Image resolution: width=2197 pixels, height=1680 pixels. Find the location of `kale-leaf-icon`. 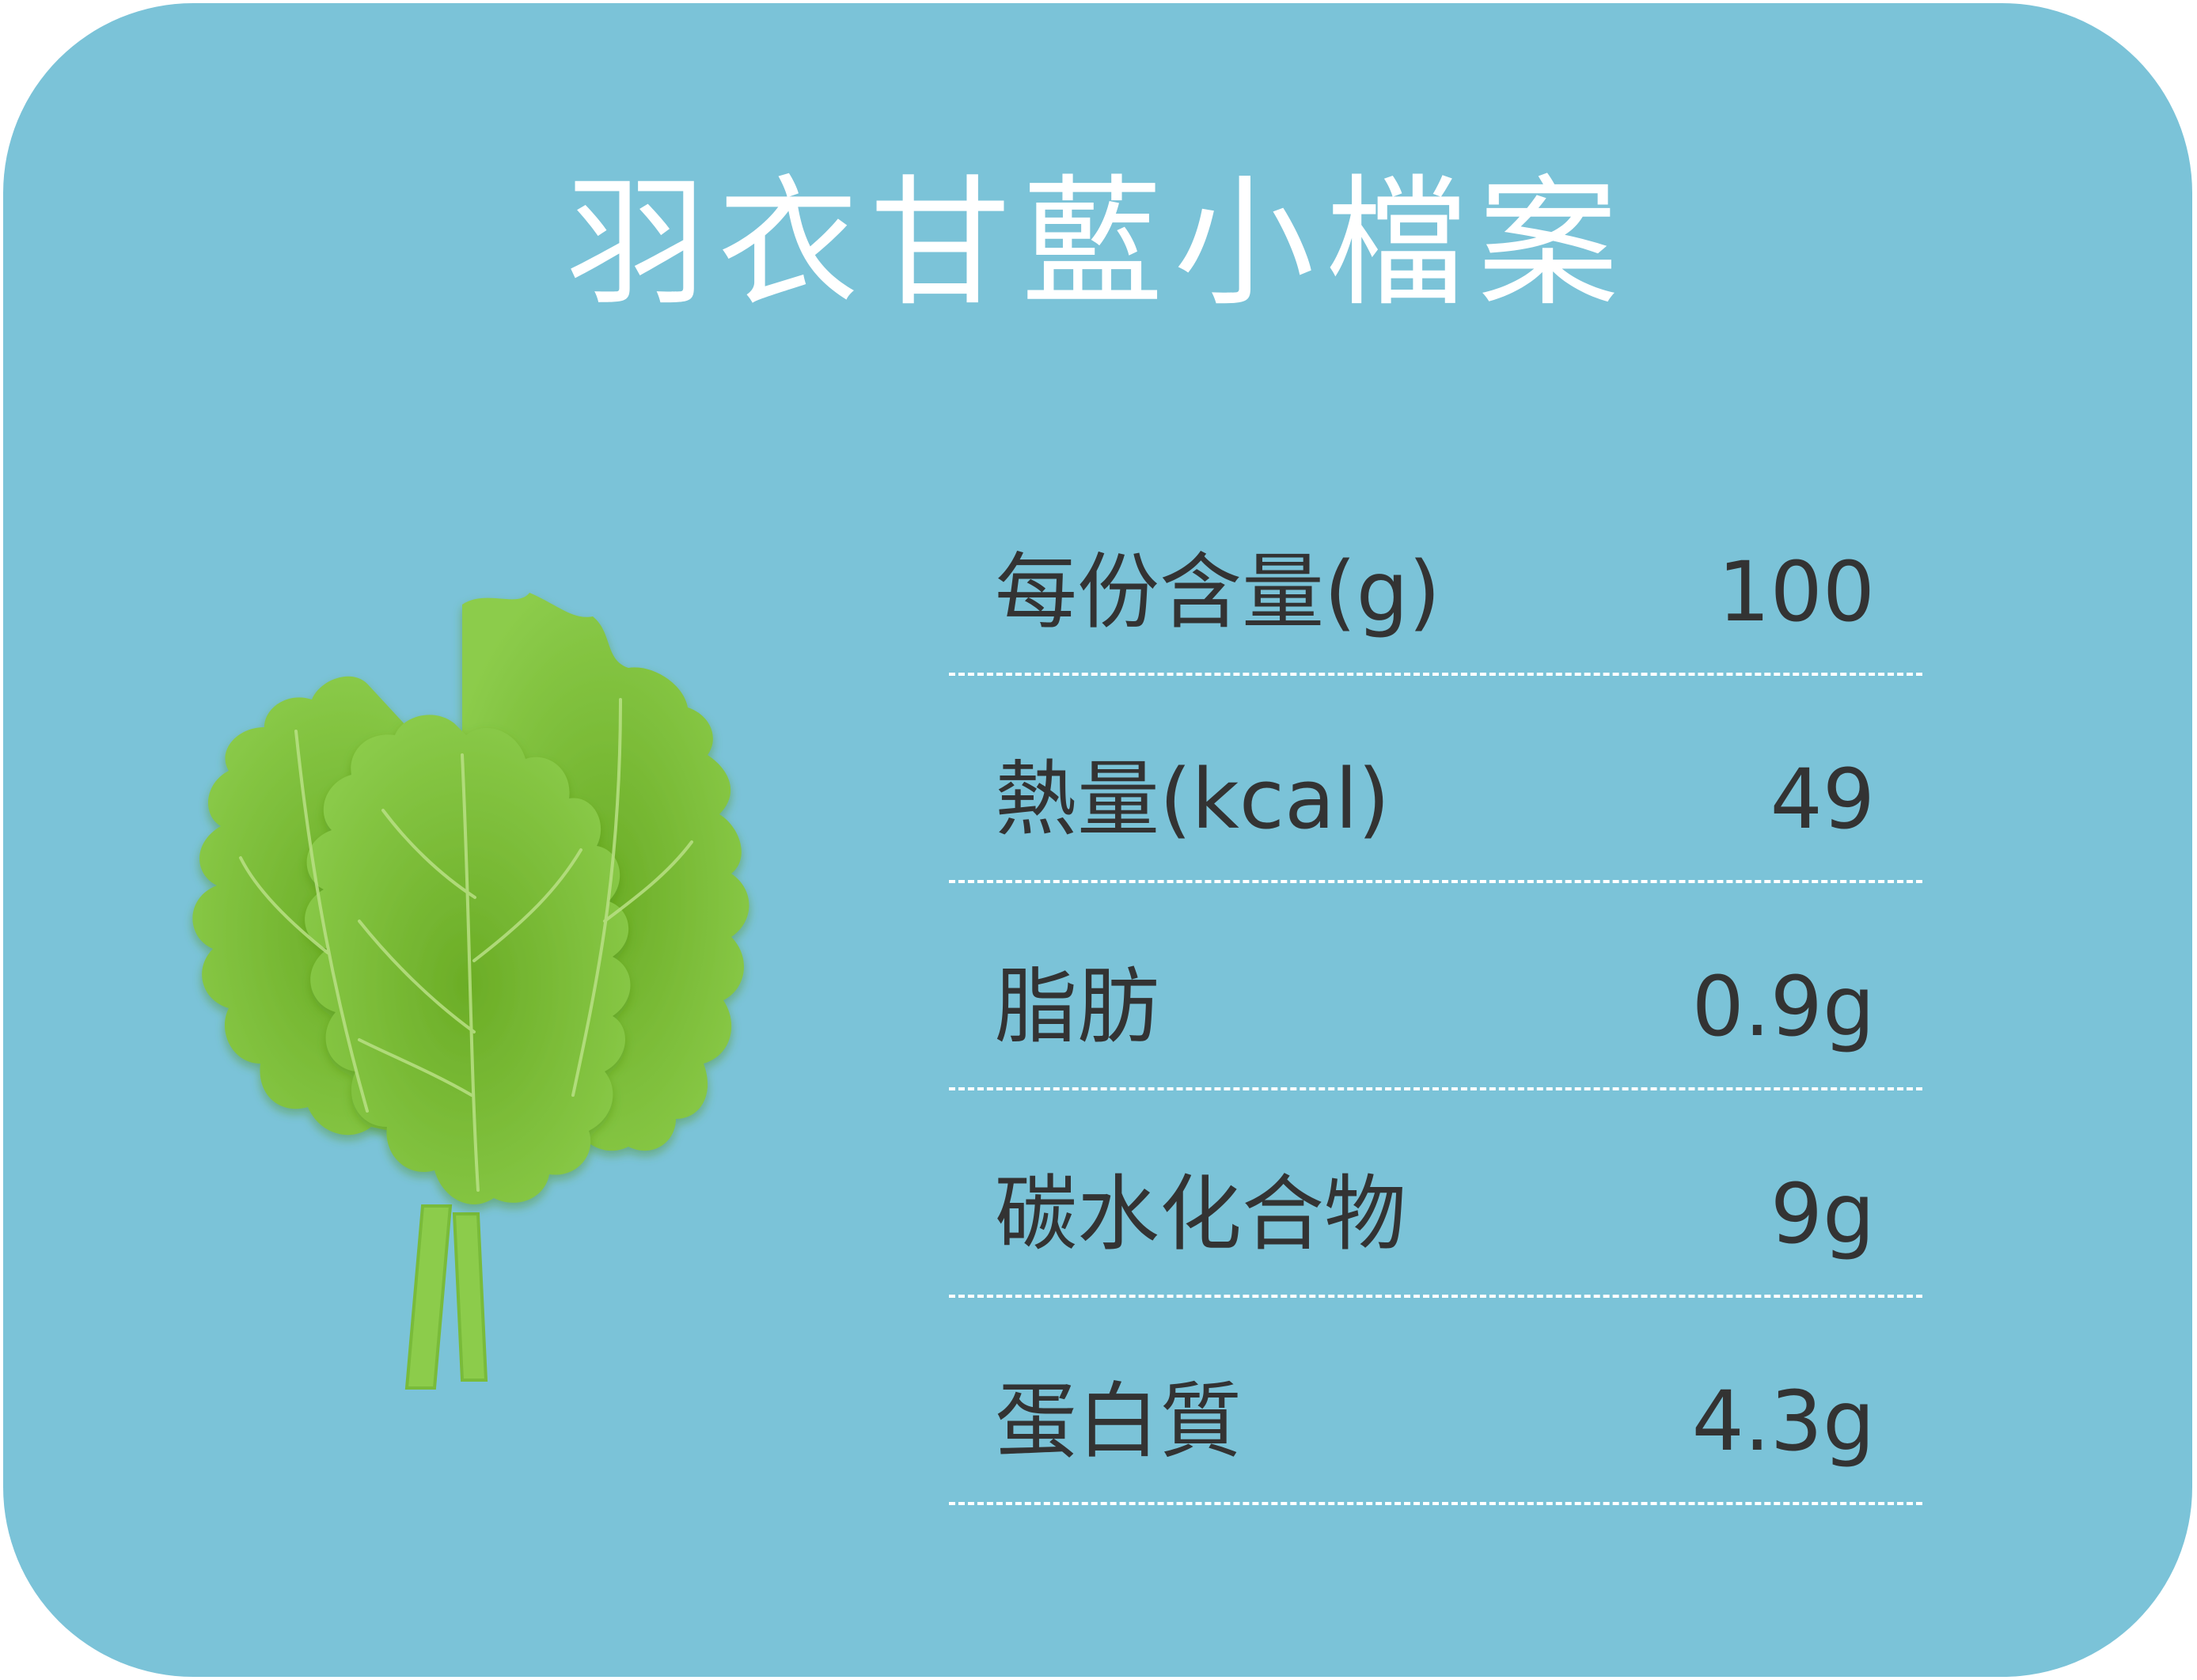

kale-leaf-icon is located at coordinates (470, 992).